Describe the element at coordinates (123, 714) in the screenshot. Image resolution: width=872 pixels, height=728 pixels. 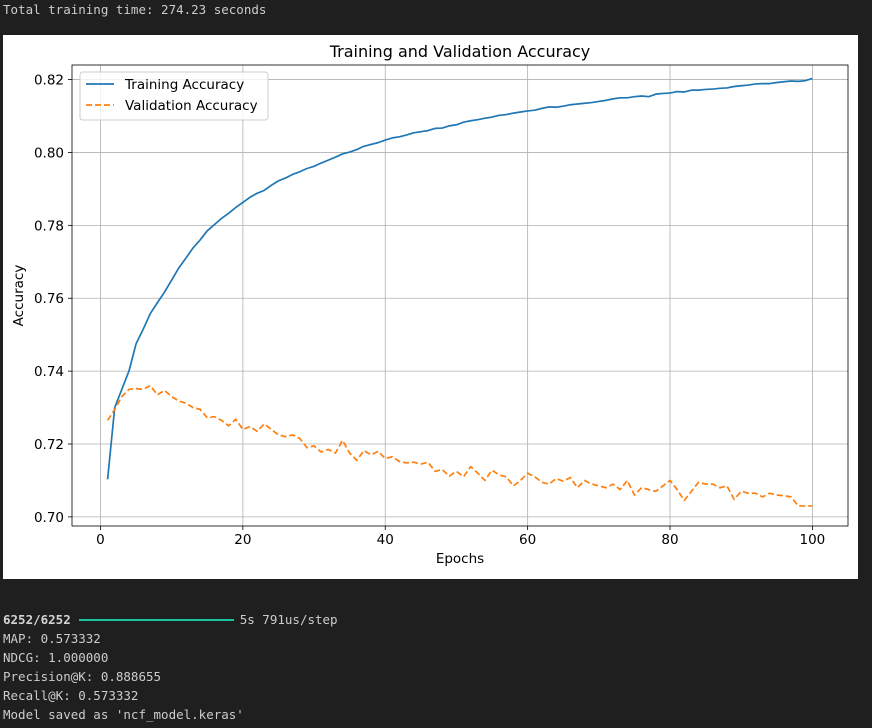
I see `model-saved-message: Model saved as 'ncf_model.keras'` at that location.